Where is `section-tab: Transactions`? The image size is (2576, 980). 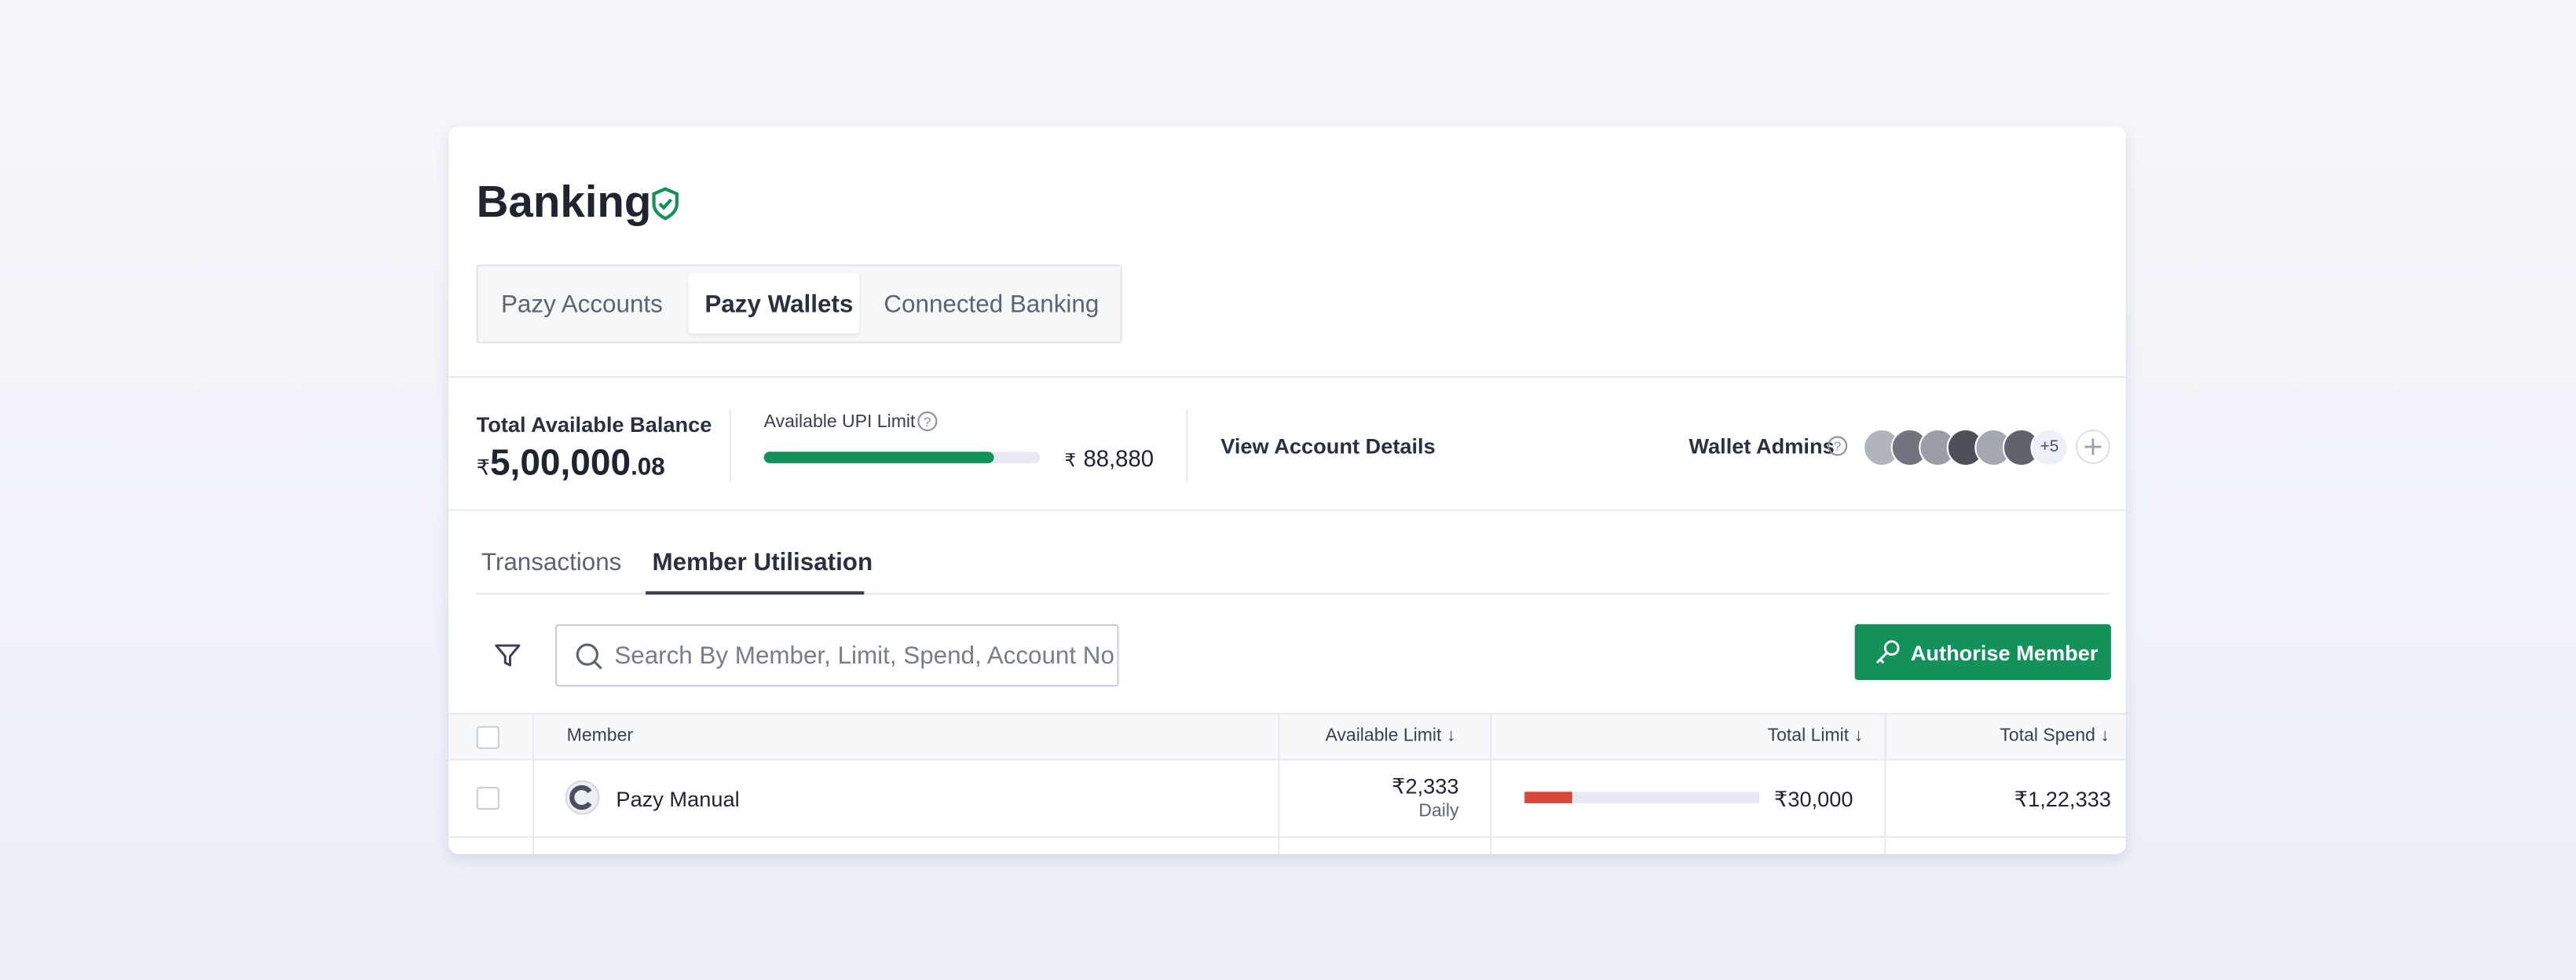 section-tab: Transactions is located at coordinates (551, 562).